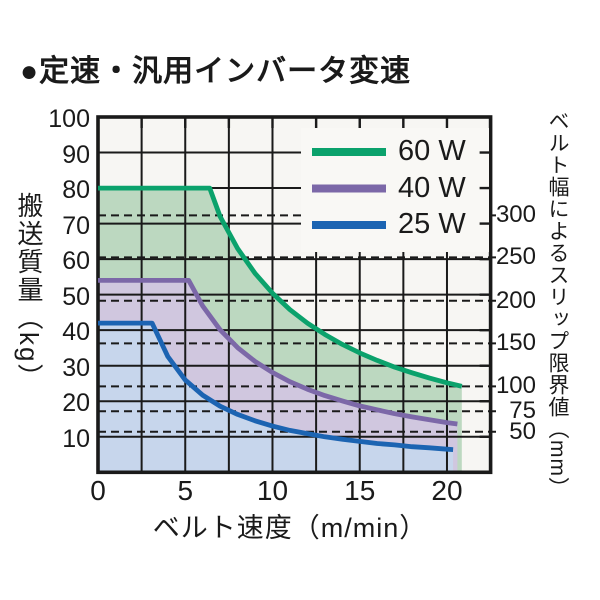 This screenshot has width=600, height=600. What do you see at coordinates (515, 215) in the screenshot?
I see `belt-width-label-300mm: 300` at bounding box center [515, 215].